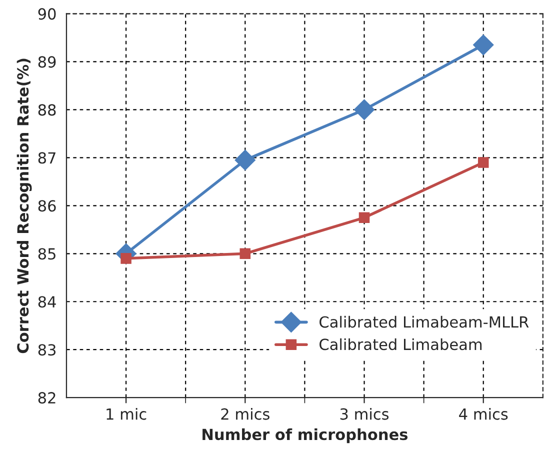 The height and width of the screenshot is (457, 554). What do you see at coordinates (47, 302) in the screenshot?
I see `y-tick-label: 84` at bounding box center [47, 302].